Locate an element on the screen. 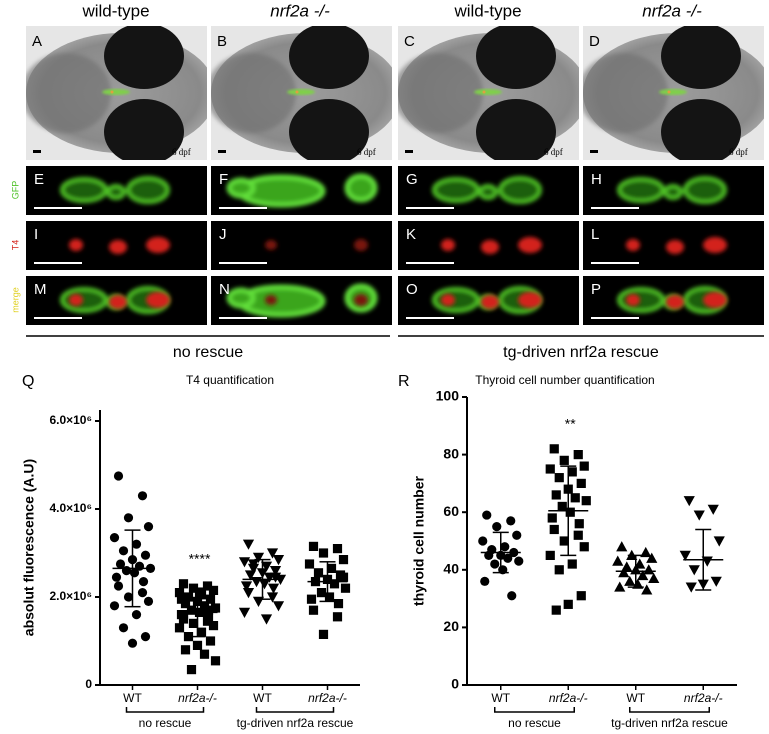 The width and height of the screenshot is (769, 734). significance: **** is located at coordinates (200, 559).